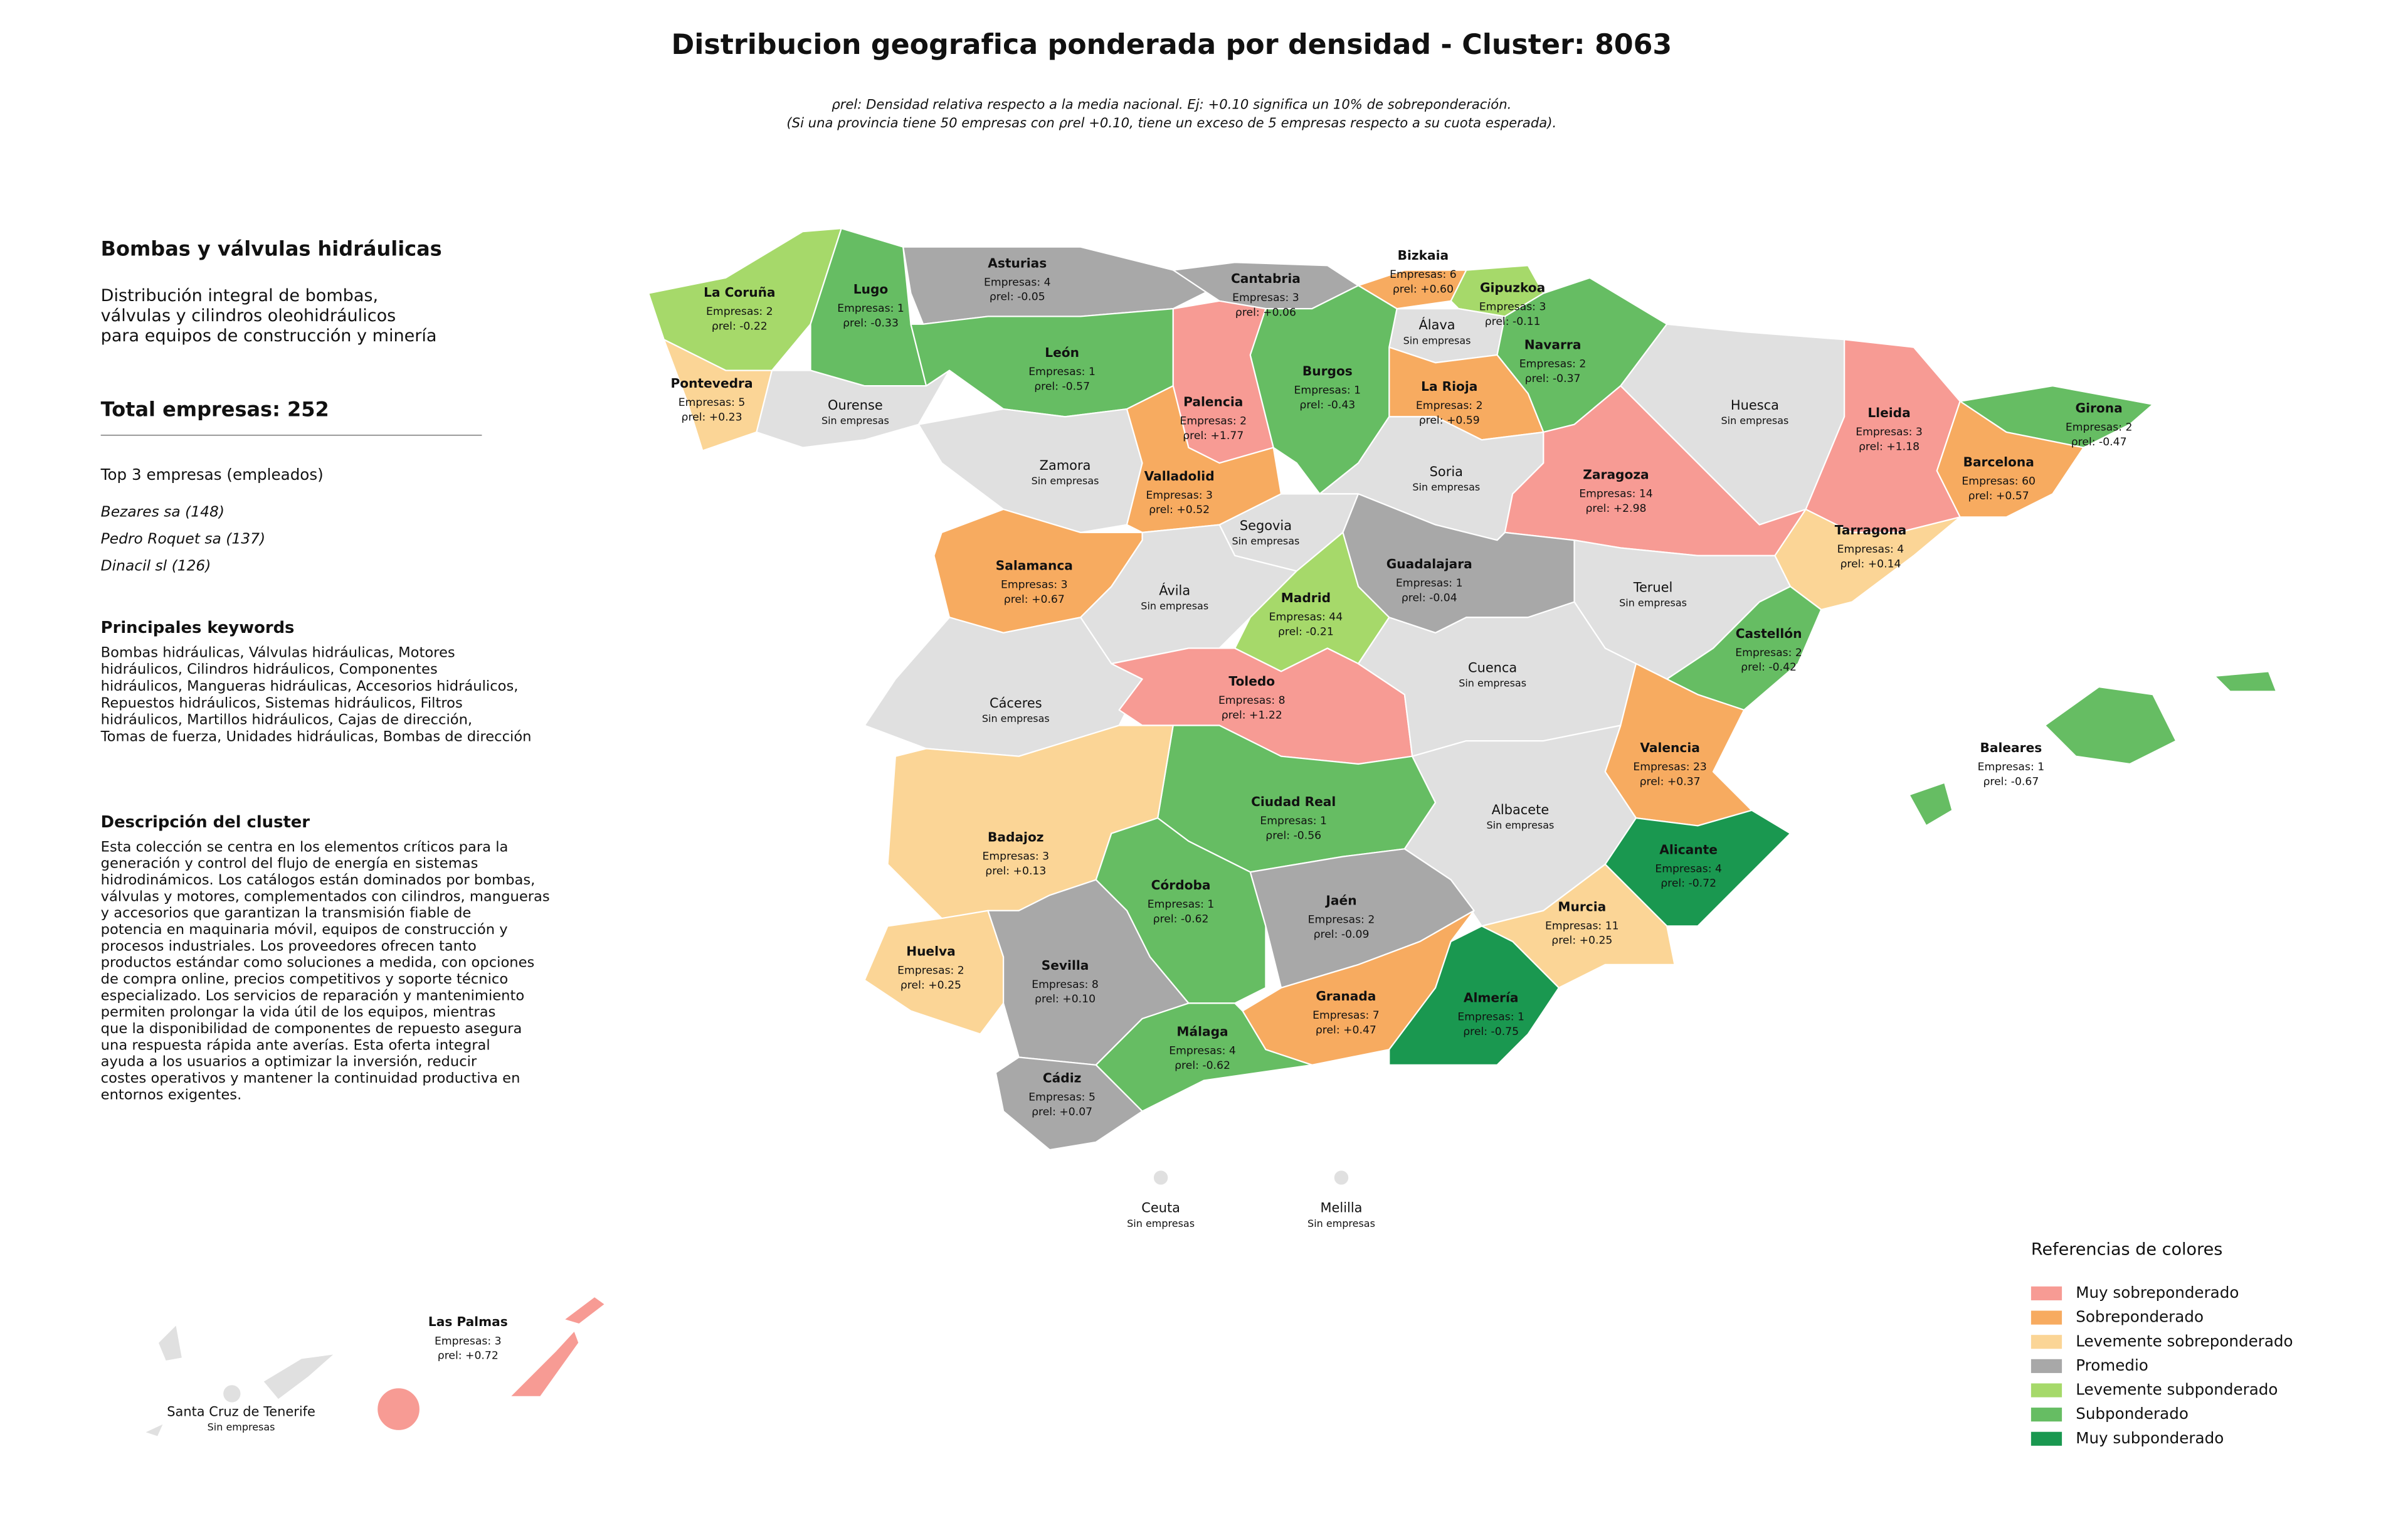 The height and width of the screenshot is (1528, 2408). What do you see at coordinates (2177, 1390) in the screenshot?
I see `legend-label: Levemente subponderado` at bounding box center [2177, 1390].